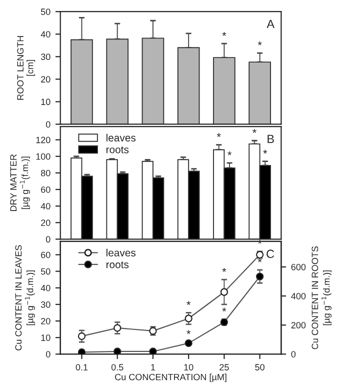 This screenshot has width=345, height=387. What do you see at coordinates (43, 140) in the screenshot?
I see `y-tick-label: 120` at bounding box center [43, 140].